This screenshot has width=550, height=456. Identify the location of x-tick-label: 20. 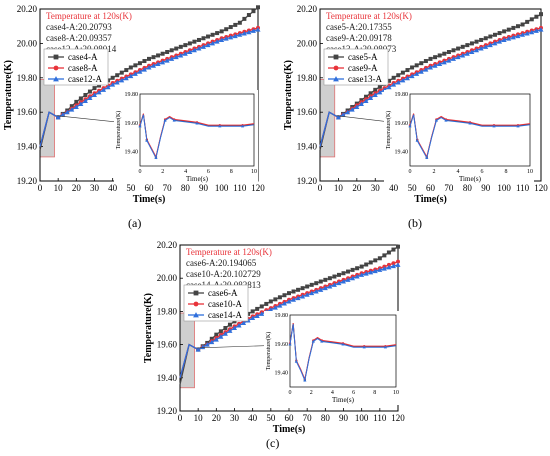
(217, 418).